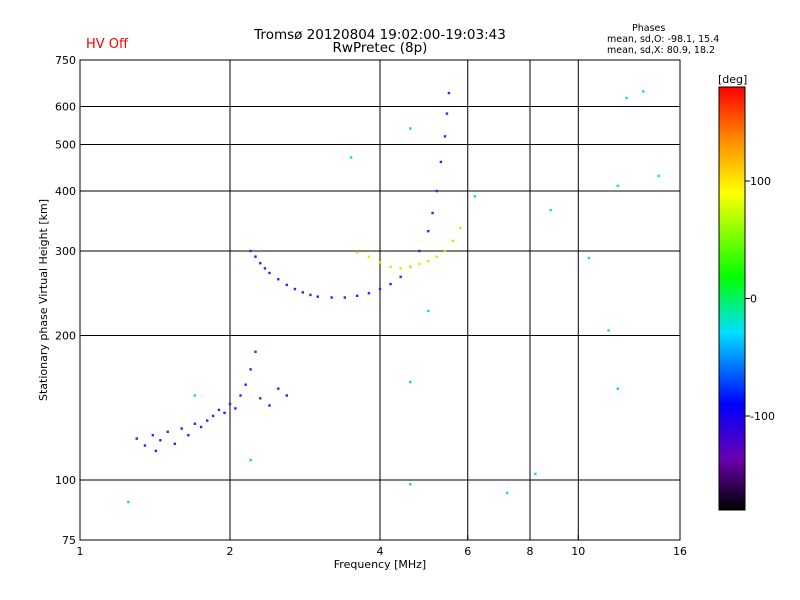  What do you see at coordinates (43, 300) in the screenshot?
I see `y-axis-title: Stationary phase Virtual Height [km]` at bounding box center [43, 300].